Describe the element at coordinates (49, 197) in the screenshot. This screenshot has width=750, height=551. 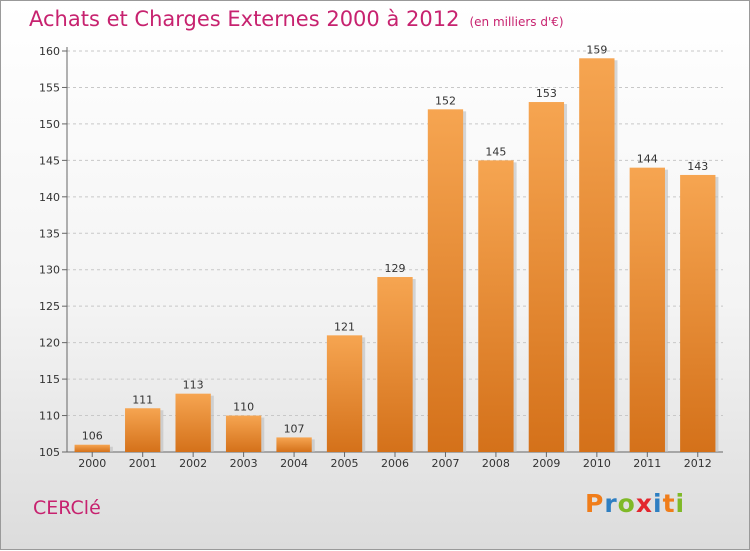
I see `y-tick-label: 140` at that location.